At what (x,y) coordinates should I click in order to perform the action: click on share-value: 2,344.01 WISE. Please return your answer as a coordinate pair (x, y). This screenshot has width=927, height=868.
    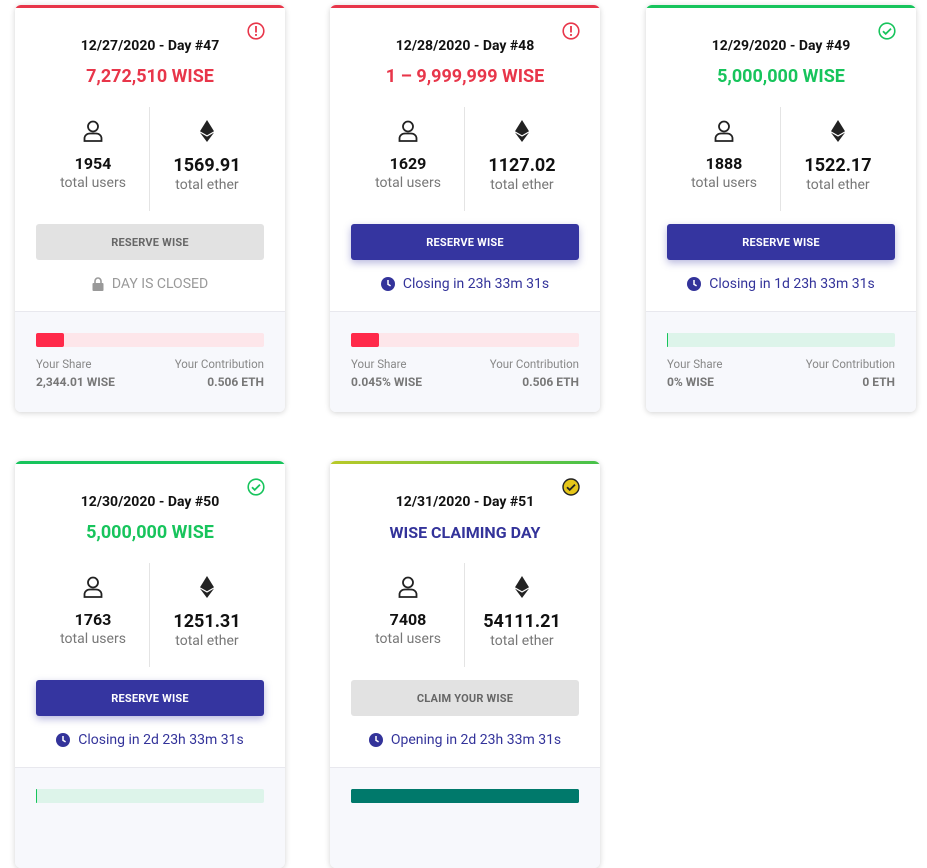
    Looking at the image, I should click on (75, 382).